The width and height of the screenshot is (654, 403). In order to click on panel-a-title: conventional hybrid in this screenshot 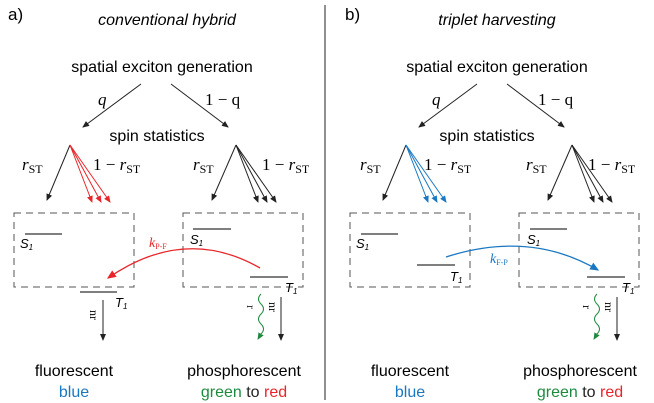, I will do `click(167, 20)`.